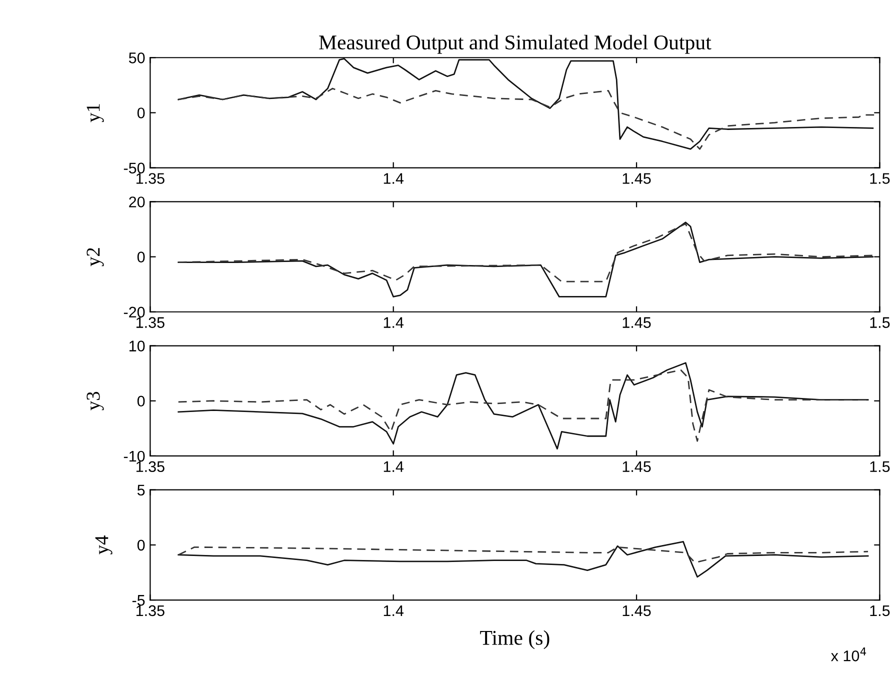  Describe the element at coordinates (95, 113) in the screenshot. I see `y-axis-title: y1` at that location.